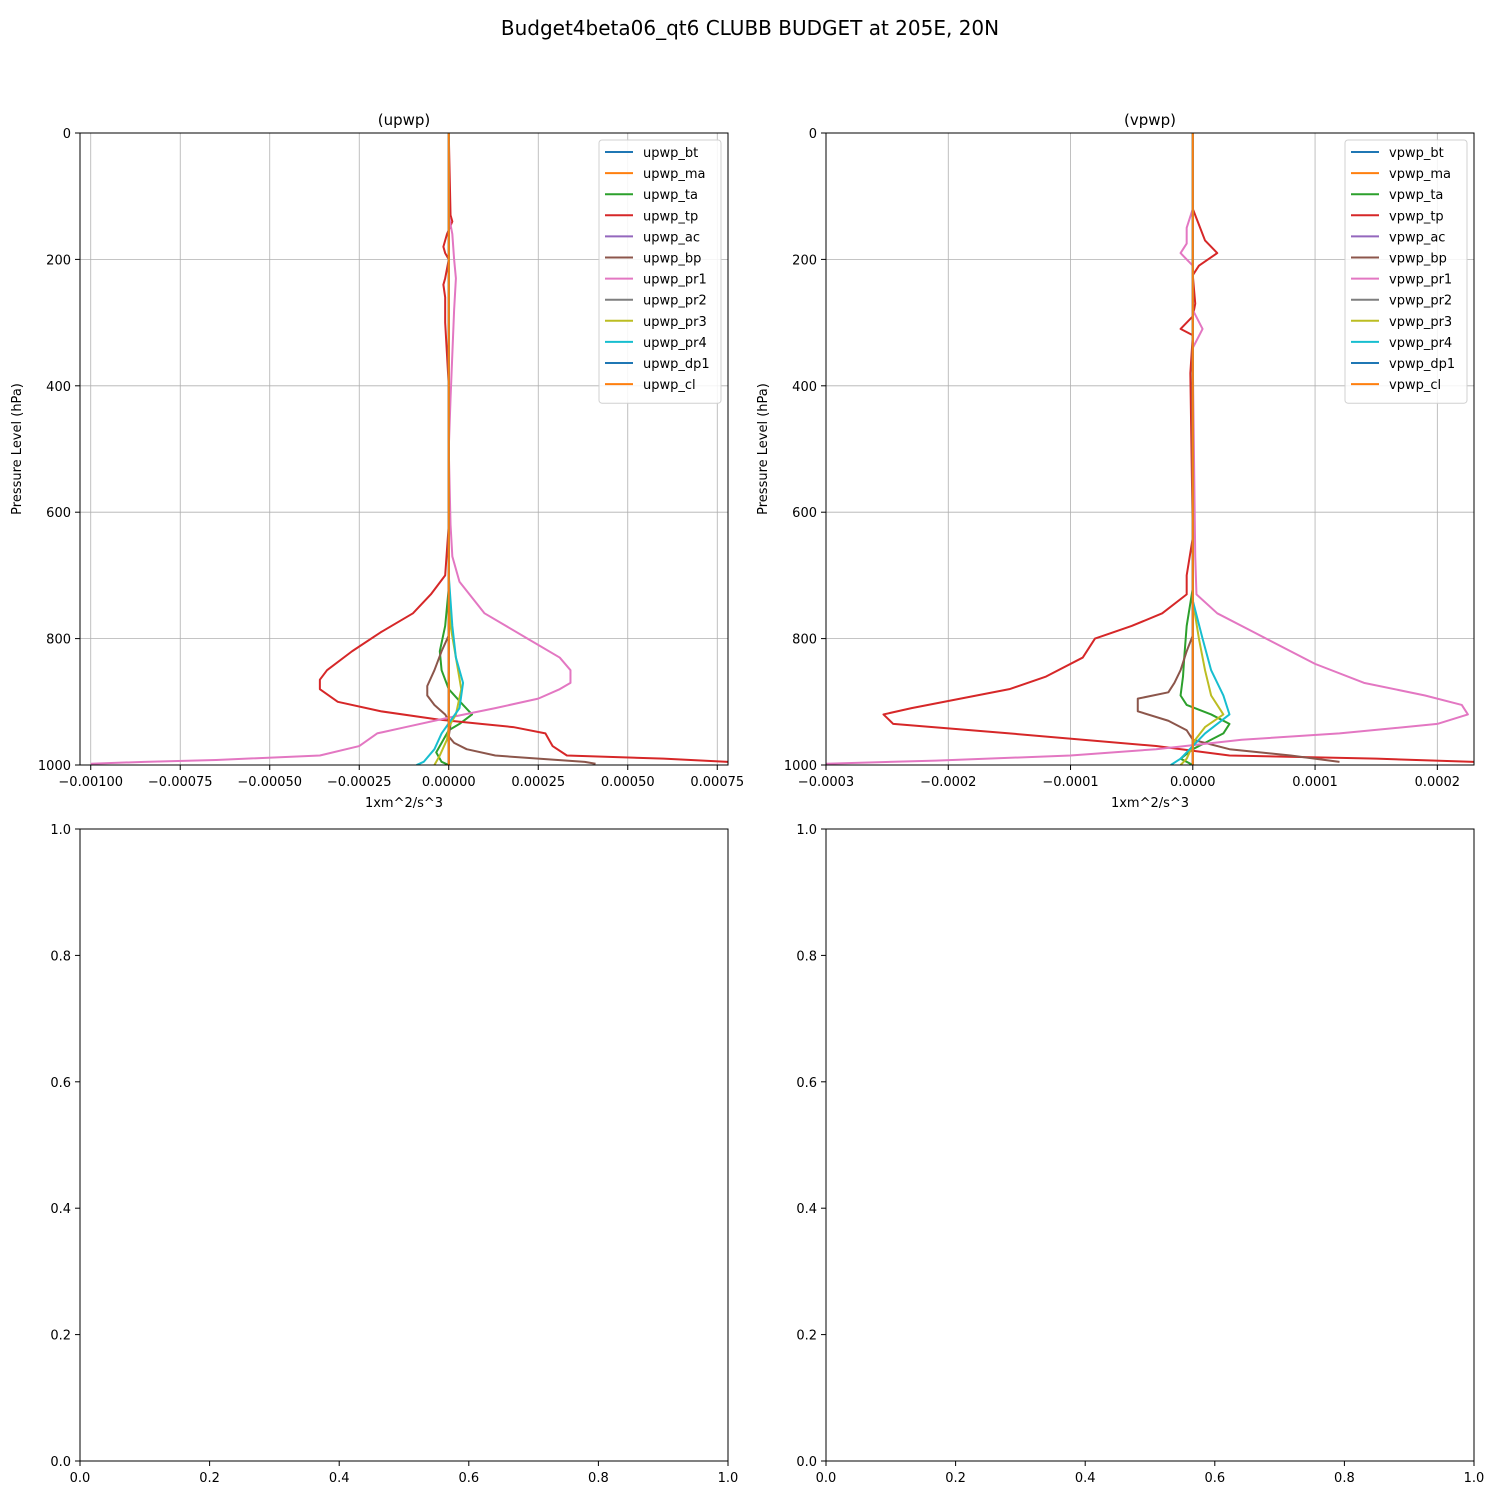 The image size is (1500, 1500). Describe the element at coordinates (523, 448) in the screenshot. I see `series-line-upwp_tp` at that location.